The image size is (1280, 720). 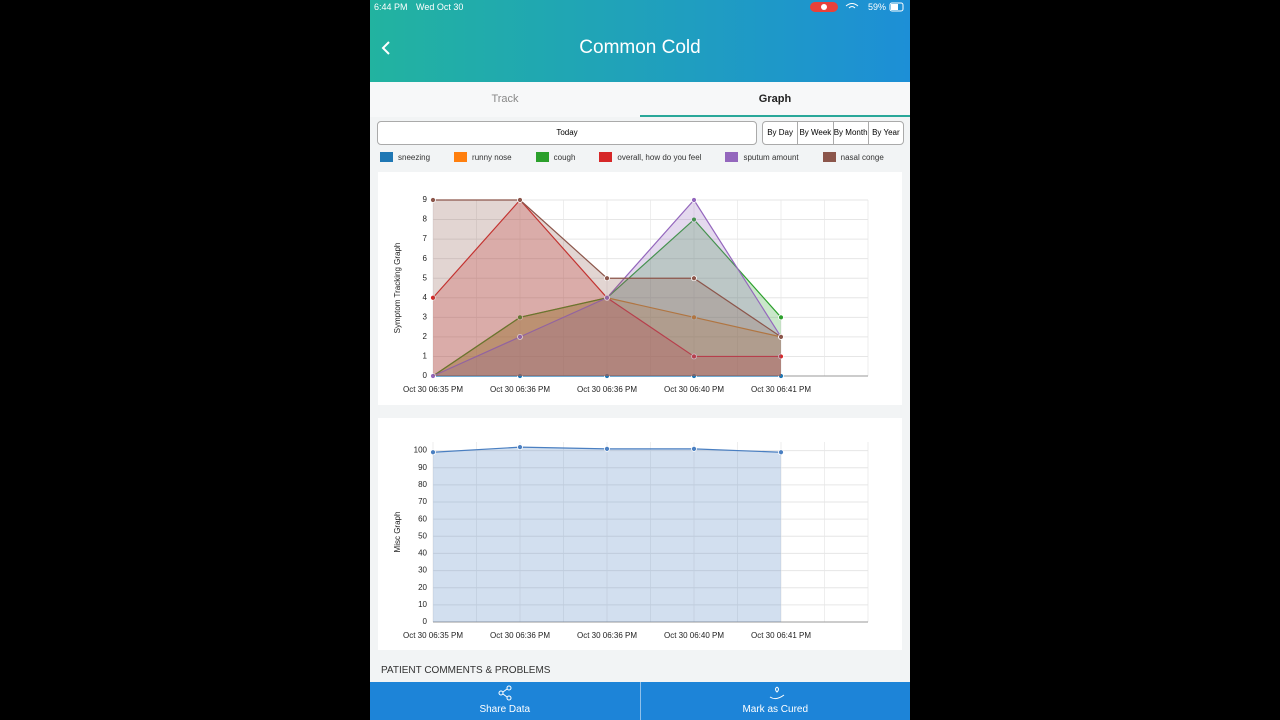 I want to click on back-button, so click(x=386, y=48).